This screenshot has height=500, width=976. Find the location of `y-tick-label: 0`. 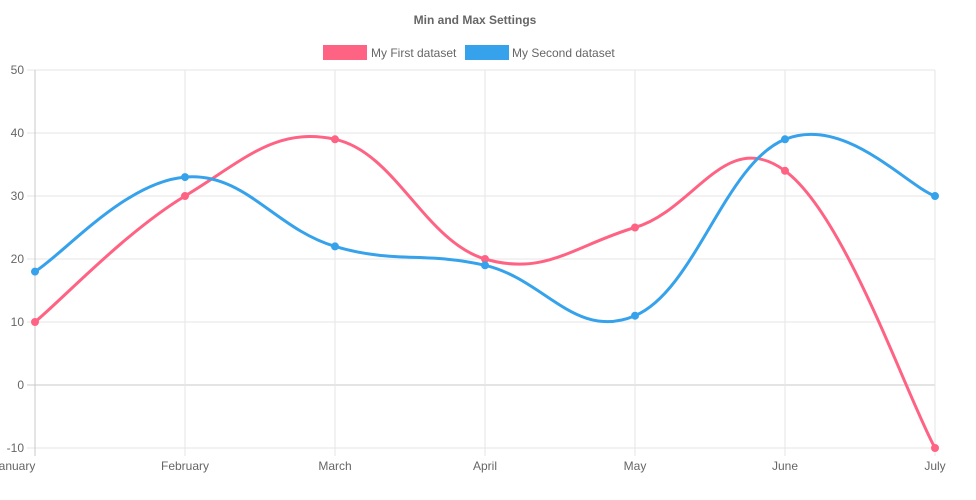

y-tick-label: 0 is located at coordinates (20, 385).